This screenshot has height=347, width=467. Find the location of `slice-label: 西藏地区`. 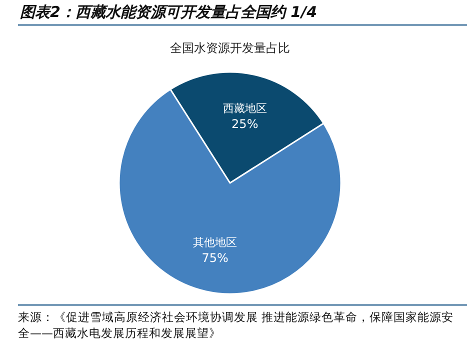

slice-label: 西藏地区 is located at coordinates (244, 108).